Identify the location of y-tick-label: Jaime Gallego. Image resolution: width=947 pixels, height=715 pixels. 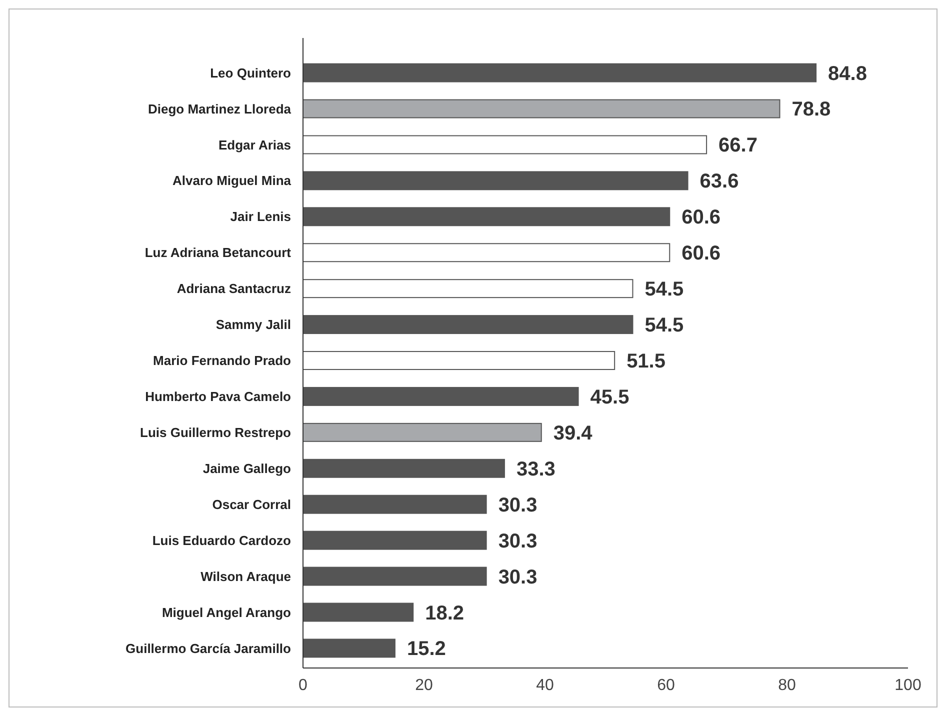
(247, 468).